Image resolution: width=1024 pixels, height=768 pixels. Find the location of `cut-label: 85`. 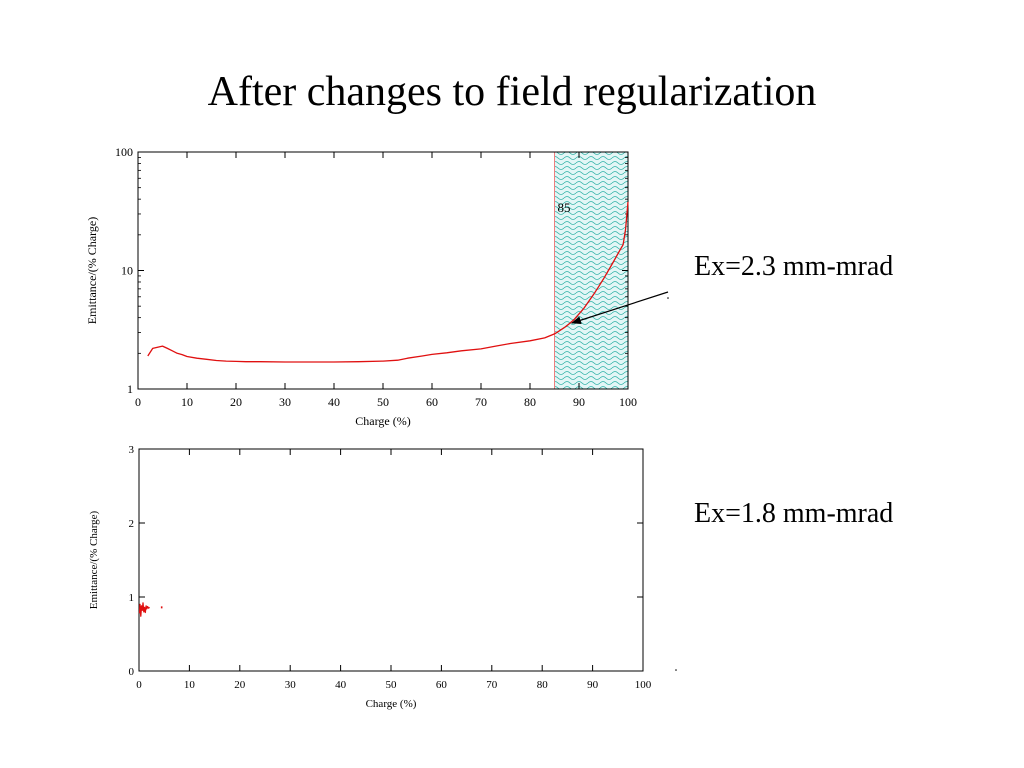

cut-label: 85 is located at coordinates (564, 207).